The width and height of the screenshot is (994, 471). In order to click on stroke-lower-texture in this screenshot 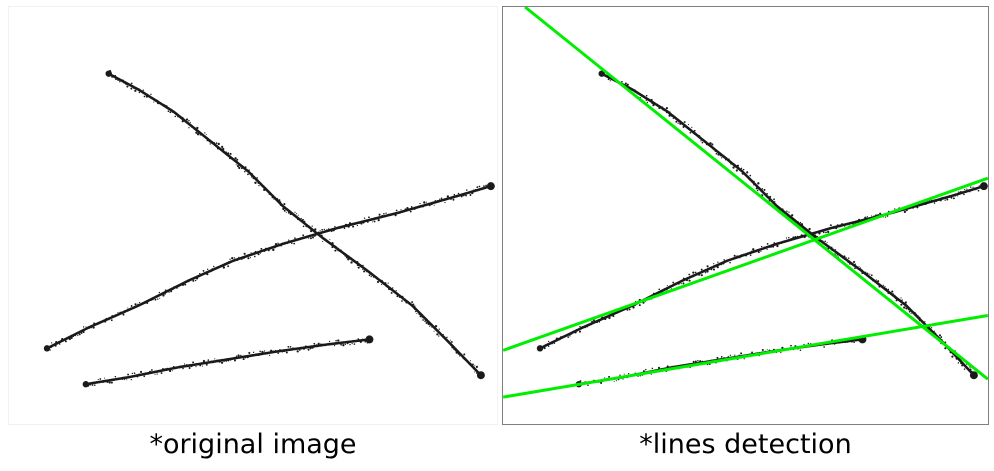, I will do `click(227, 362)`.